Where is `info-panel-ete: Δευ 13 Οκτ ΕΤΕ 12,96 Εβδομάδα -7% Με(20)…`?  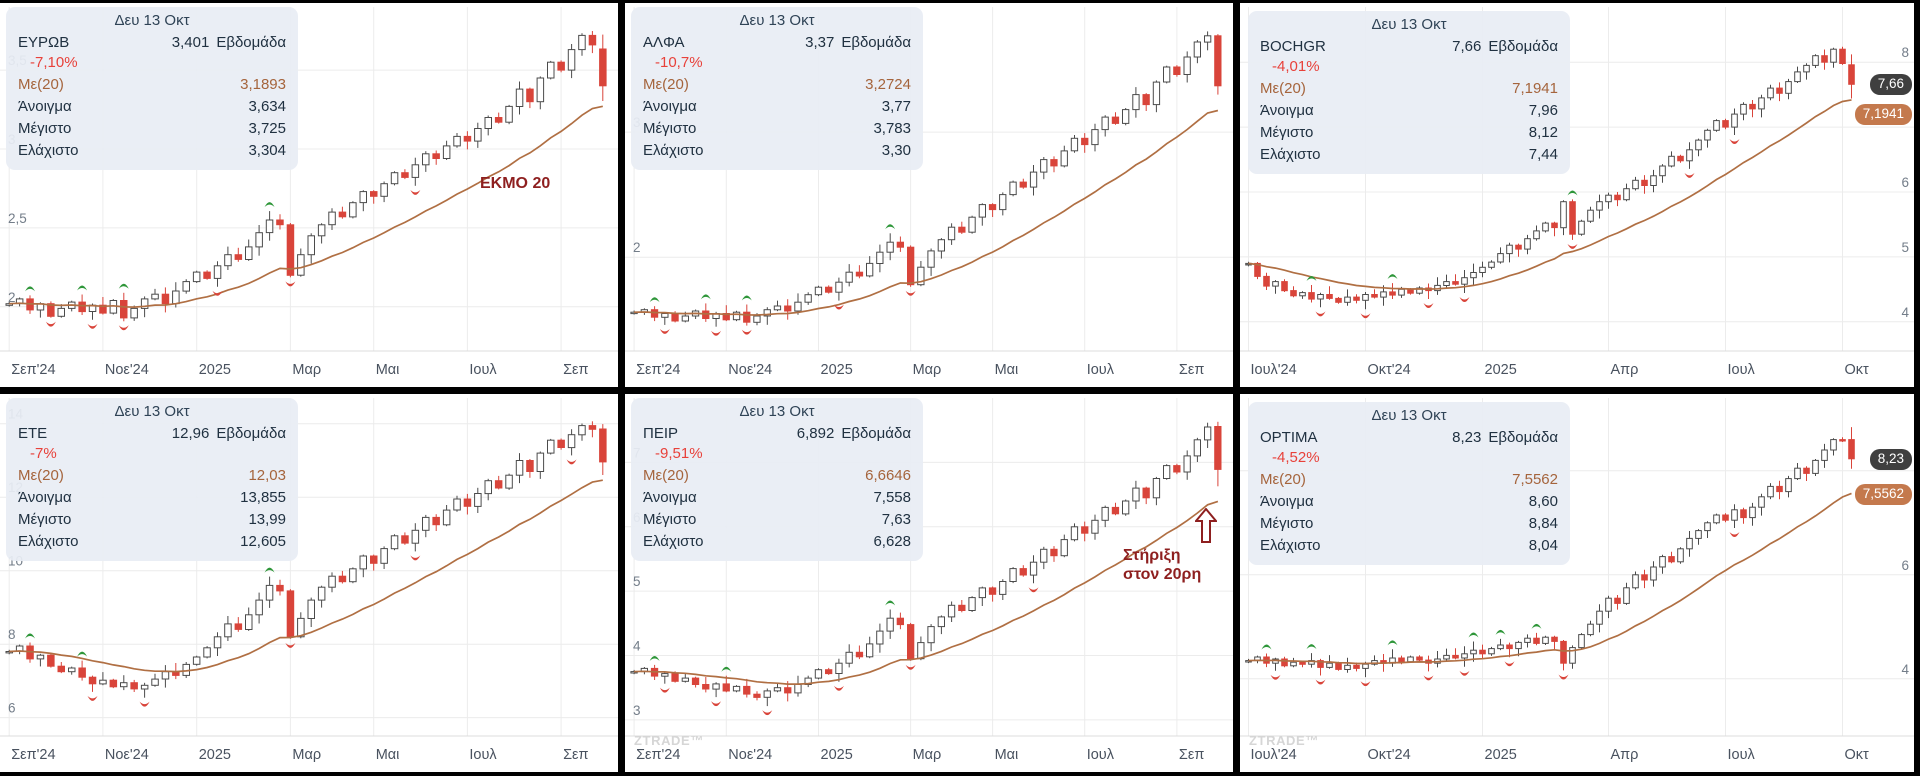 info-panel-ete: Δευ 13 Οκτ ΕΤΕ 12,96 Εβδομάδα -7% Με(20)… is located at coordinates (152, 479).